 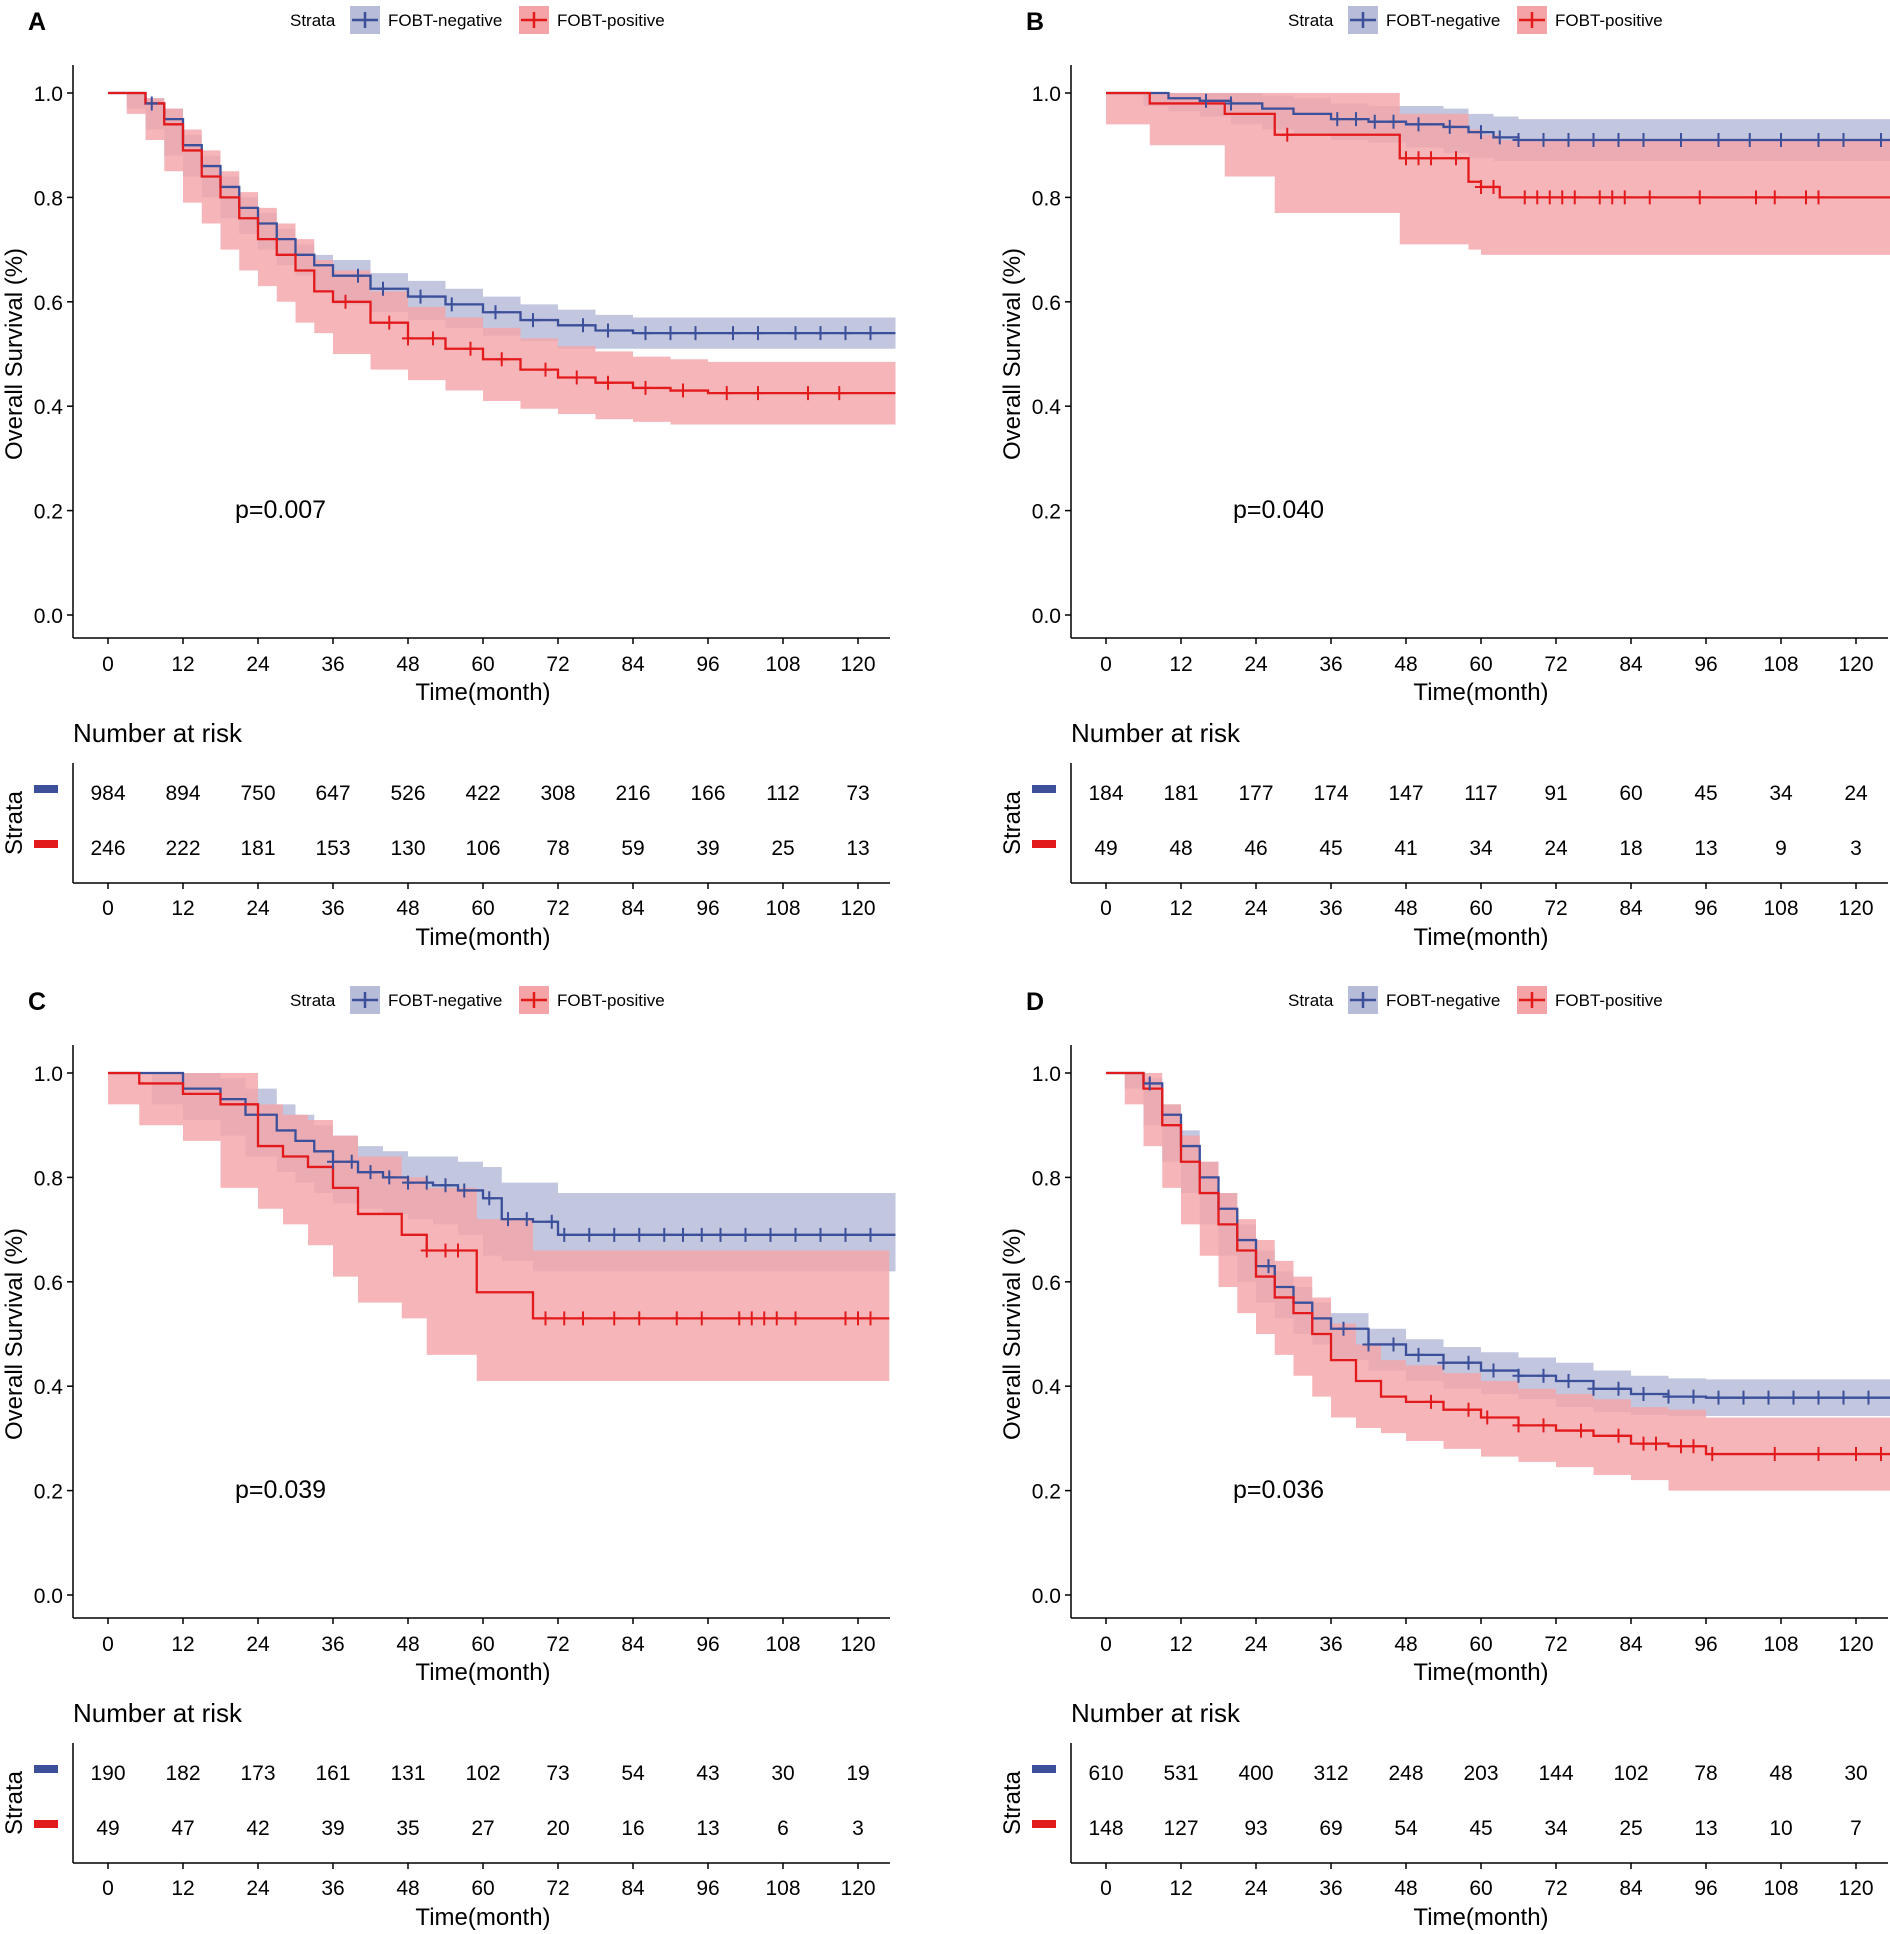 I want to click on risk-count: 203, so click(x=1480, y=1773).